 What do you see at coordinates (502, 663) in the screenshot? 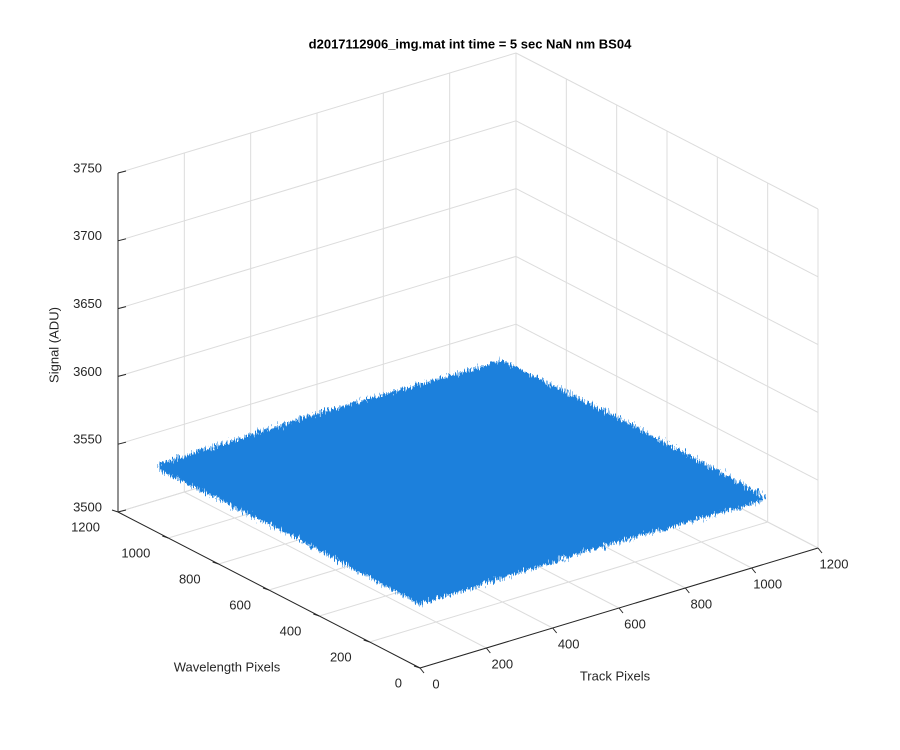
I see `x-tick-label: 200` at bounding box center [502, 663].